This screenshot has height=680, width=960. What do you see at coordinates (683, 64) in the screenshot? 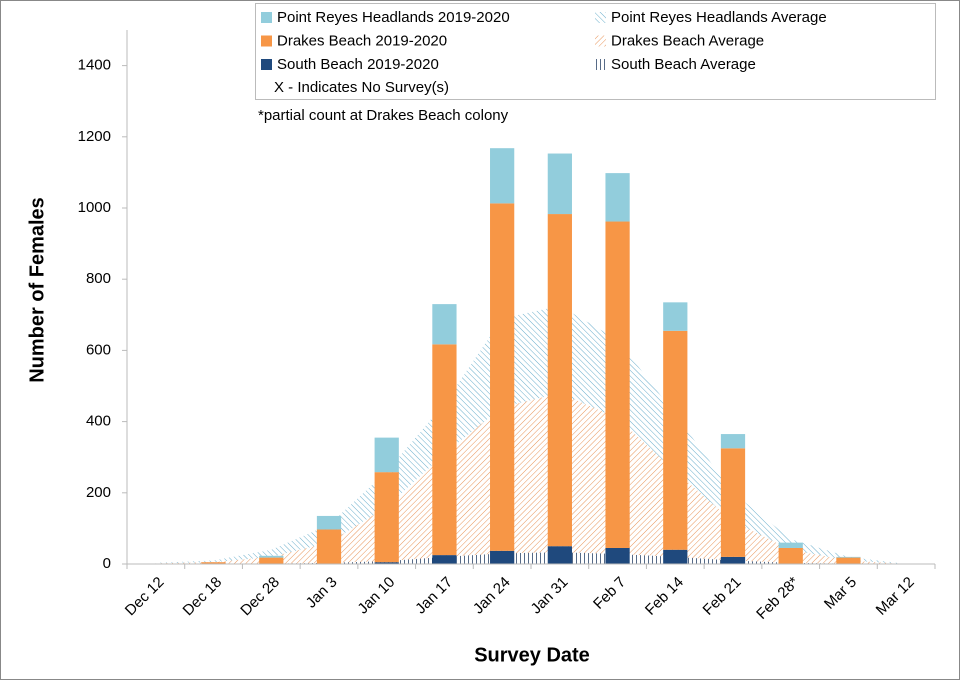
I see `legend-label: South Beach Average` at bounding box center [683, 64].